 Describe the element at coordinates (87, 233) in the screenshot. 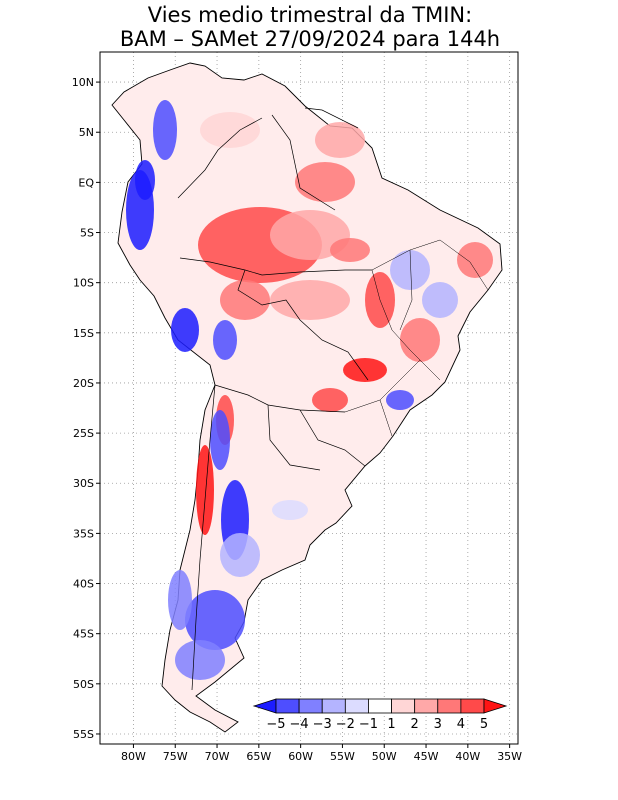

I see `y-tick-label: 5S` at that location.